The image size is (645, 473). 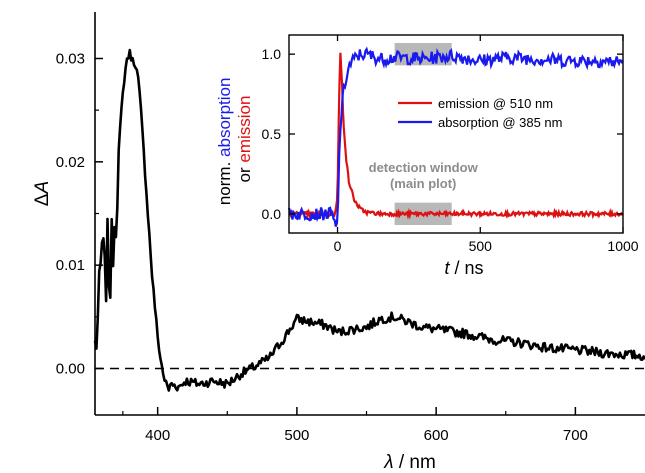 I want to click on inset-y-title-emission: emission, so click(x=244, y=129).